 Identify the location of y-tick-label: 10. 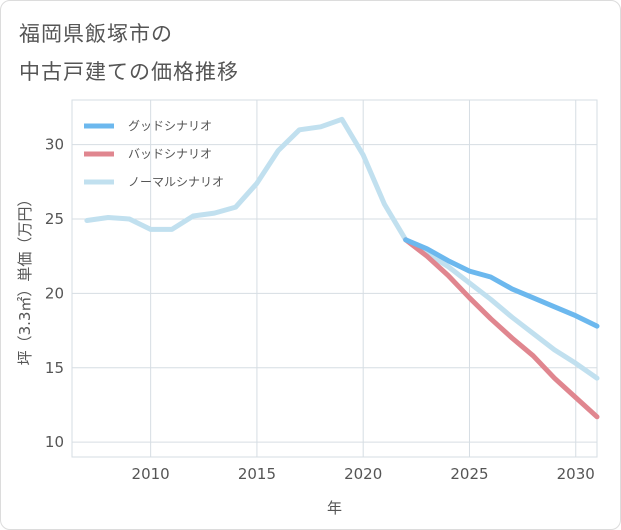
(54, 442).